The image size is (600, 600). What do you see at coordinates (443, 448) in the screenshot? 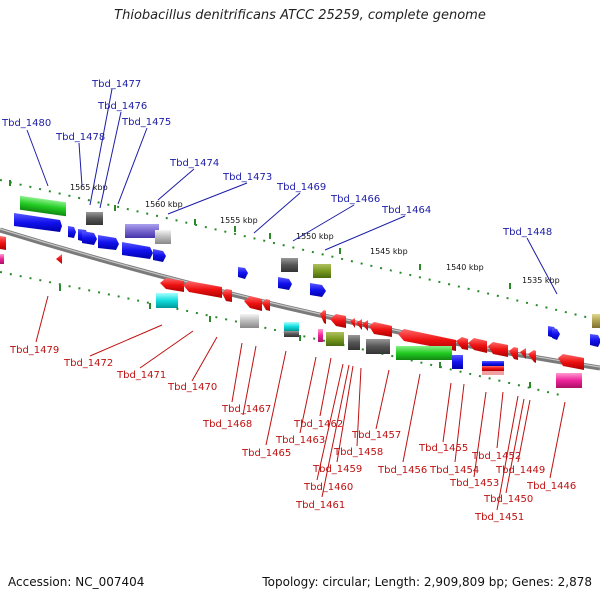
I see `gene-label-tbd-1455: Tbd_1455` at bounding box center [443, 448].